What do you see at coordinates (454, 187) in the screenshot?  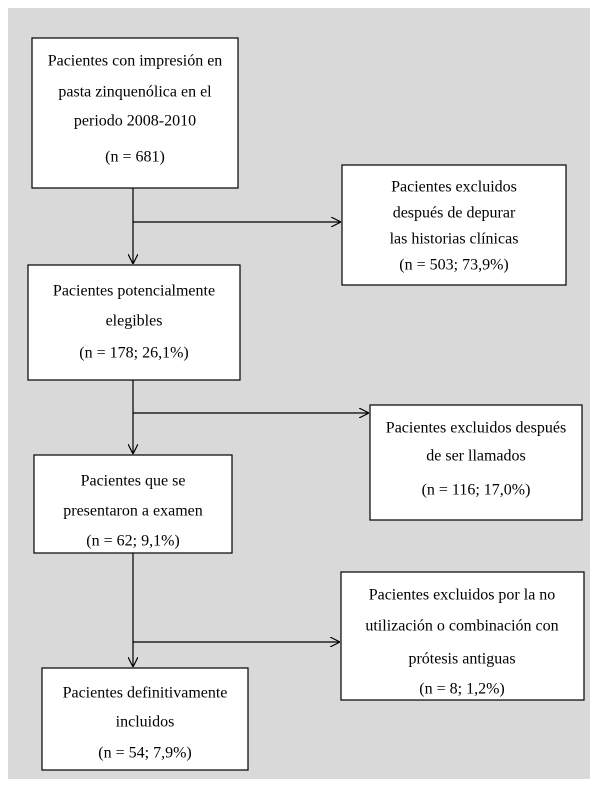 I see `box-text: Pacientes excluidos` at bounding box center [454, 187].